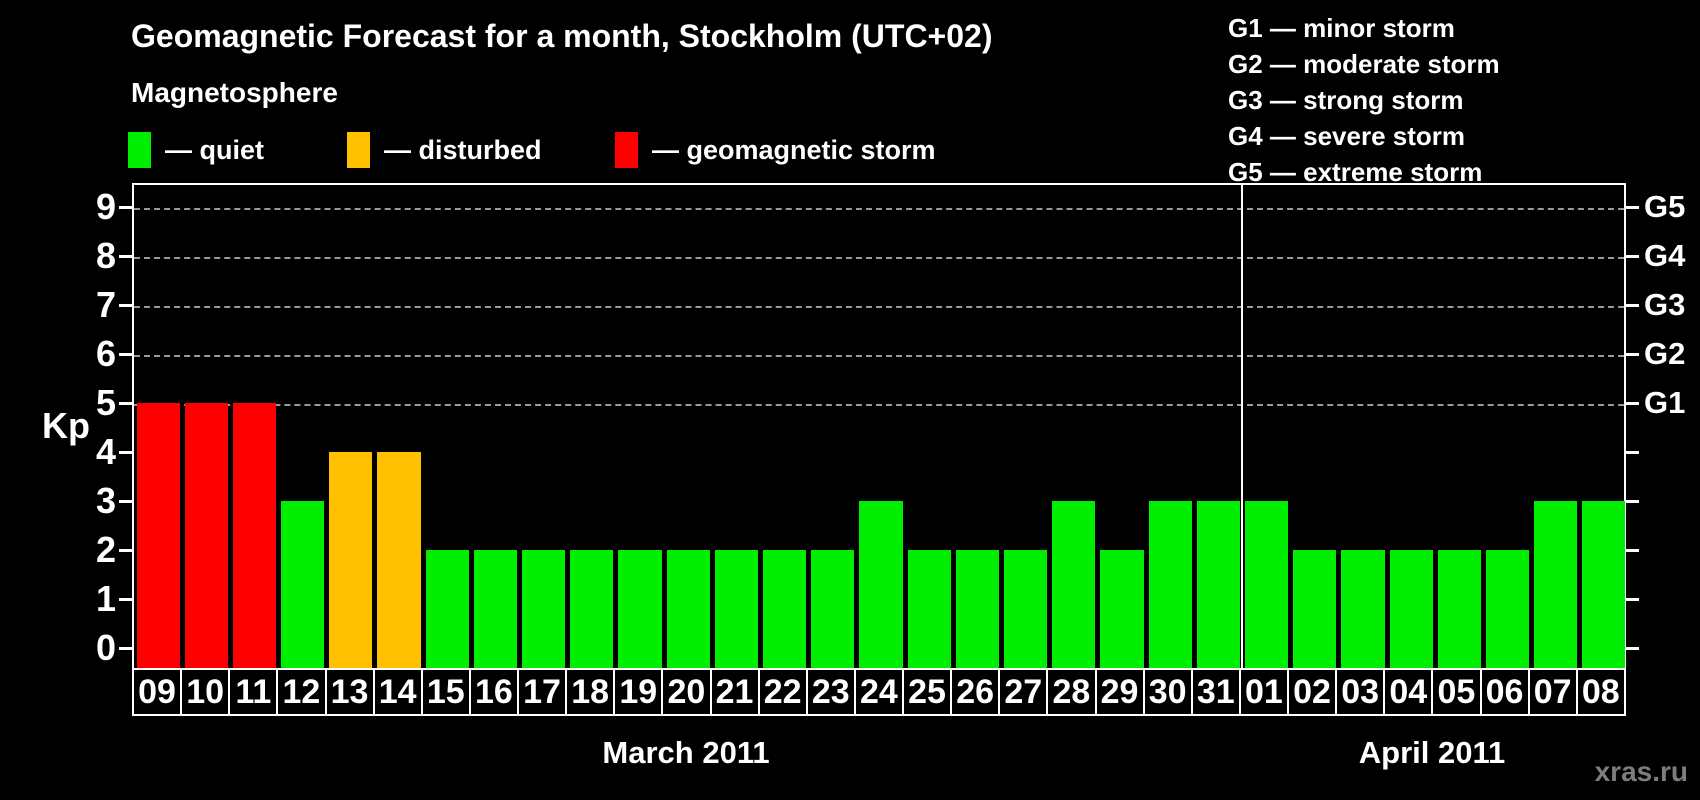 The image size is (1700, 800). Describe the element at coordinates (1665, 304) in the screenshot. I see `right-axis-label-g3: G3` at that location.